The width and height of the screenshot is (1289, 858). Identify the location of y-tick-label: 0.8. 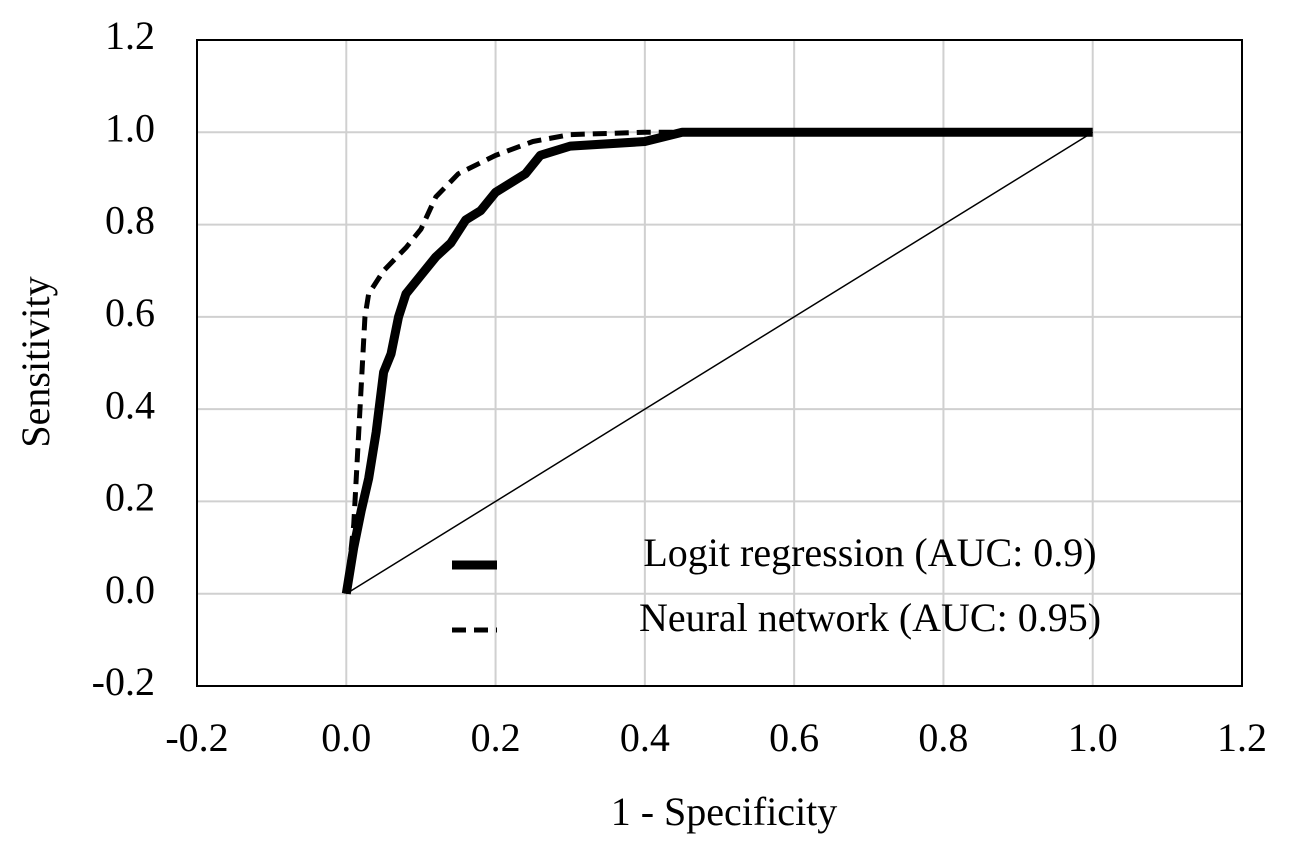
(130, 220).